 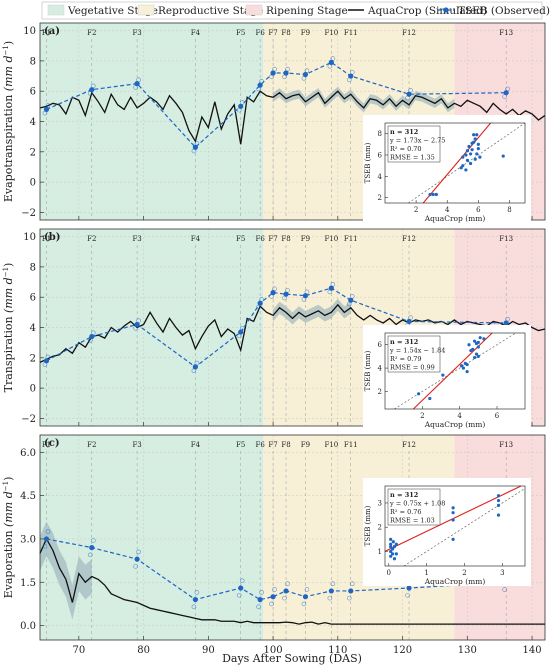 What do you see at coordinates (272, 445) in the screenshot?
I see `flight-label: F7` at bounding box center [272, 445].